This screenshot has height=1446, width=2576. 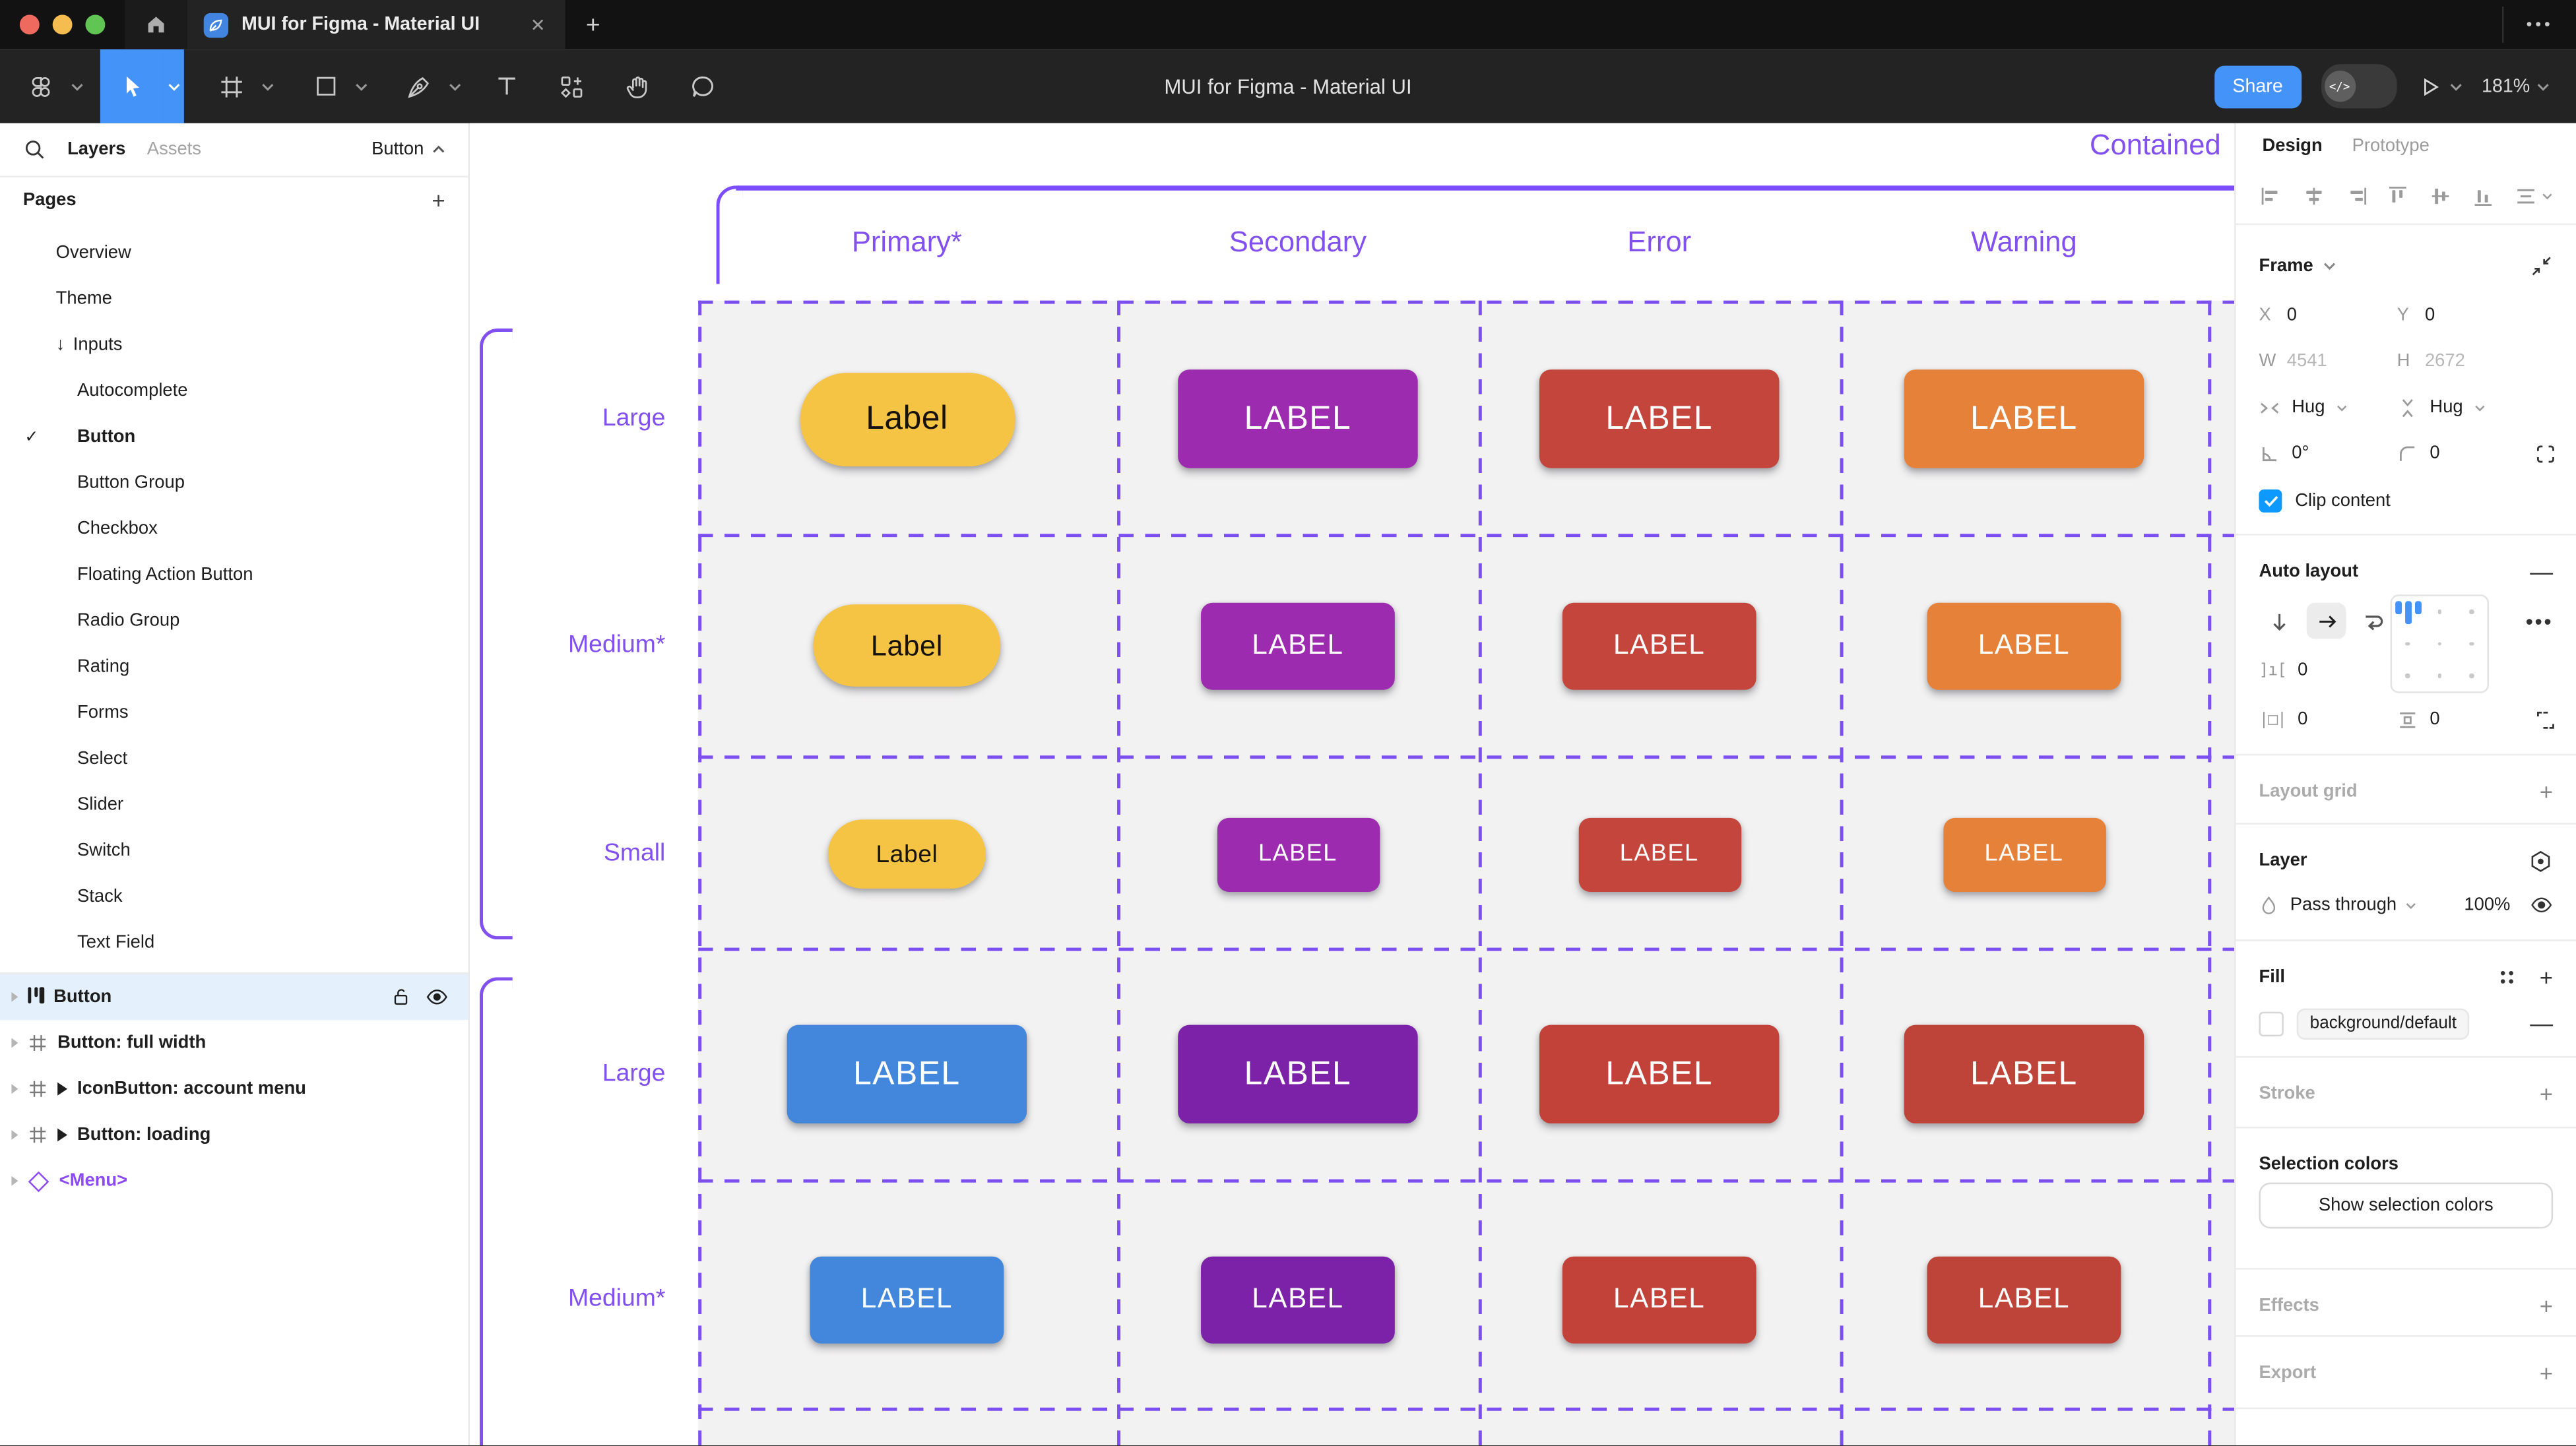 What do you see at coordinates (538, 25) in the screenshot?
I see `close-tab-icon: ✕` at bounding box center [538, 25].